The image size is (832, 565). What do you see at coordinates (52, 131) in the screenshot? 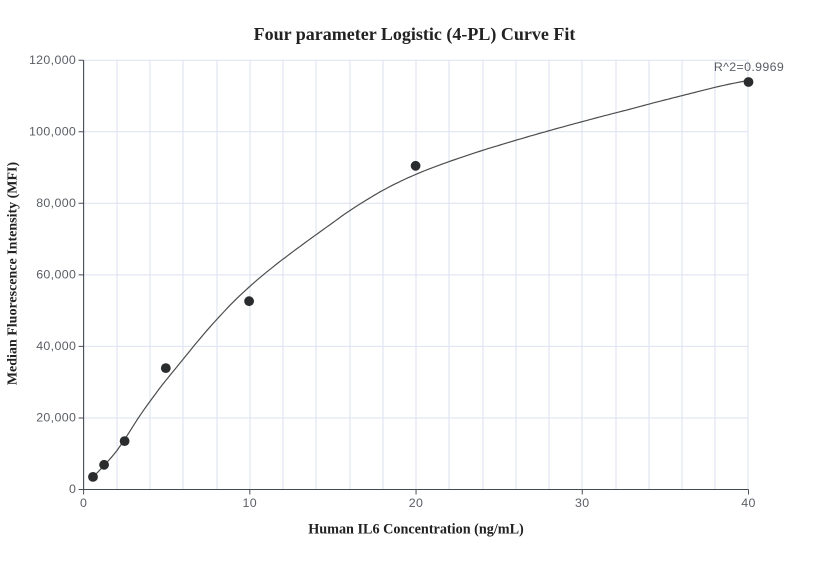
I see `svg-text: 100,000` at bounding box center [52, 131].